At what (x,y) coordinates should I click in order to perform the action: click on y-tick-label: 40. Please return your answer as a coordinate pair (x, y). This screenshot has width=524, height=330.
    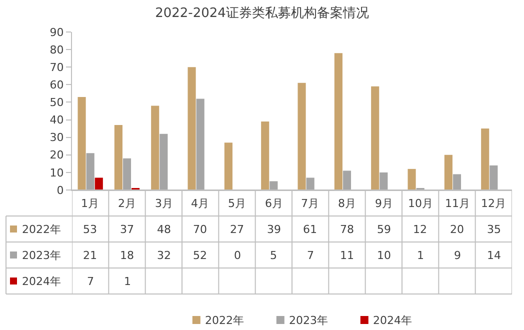
    Looking at the image, I should click on (57, 120).